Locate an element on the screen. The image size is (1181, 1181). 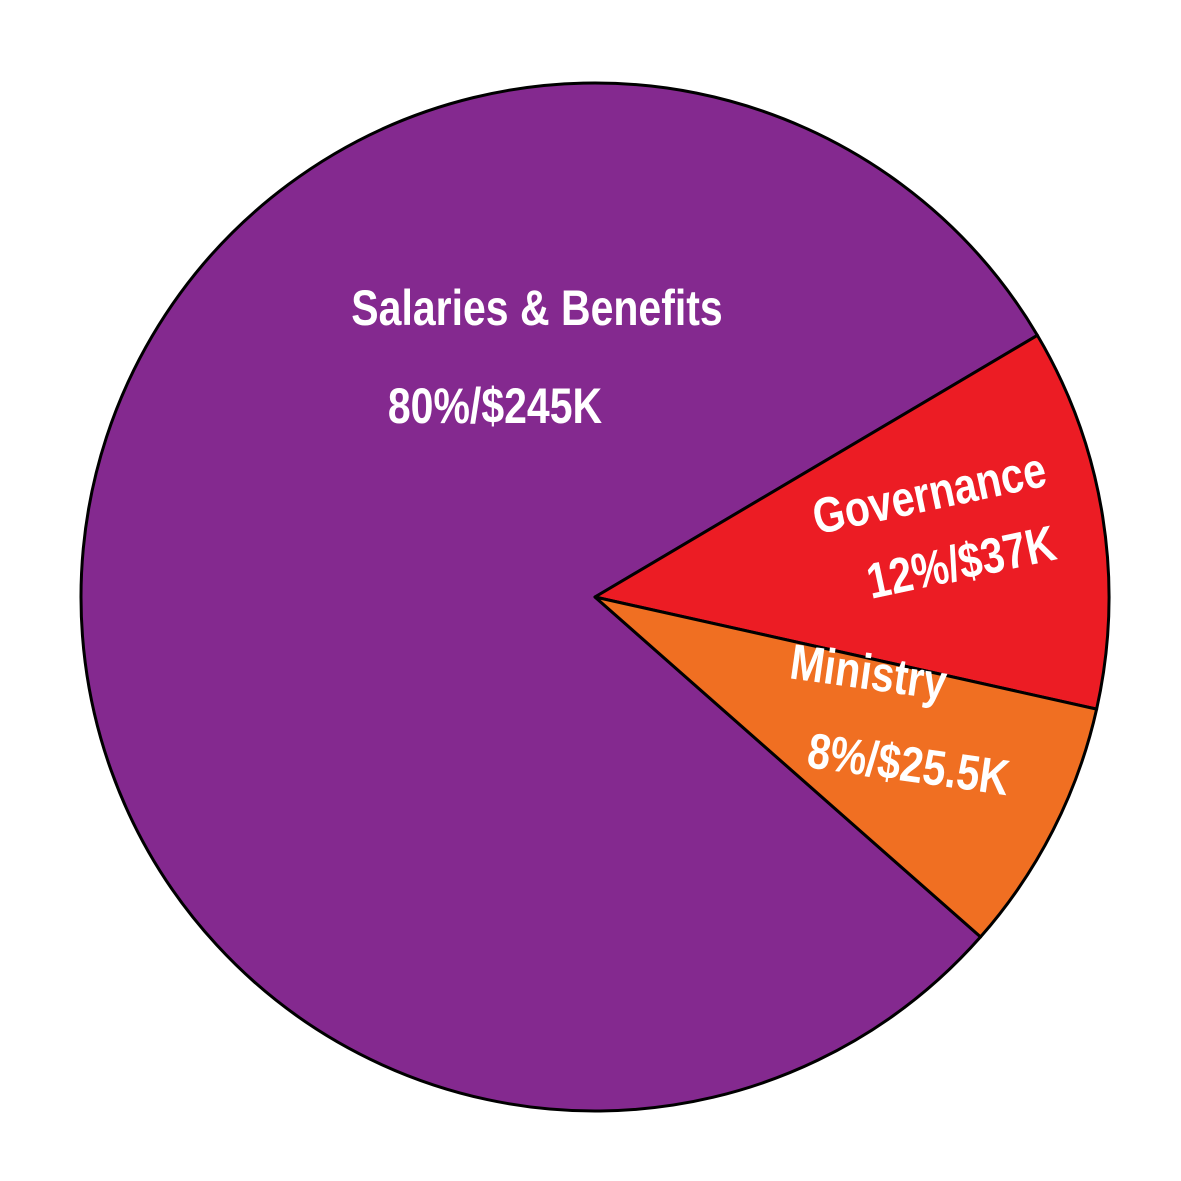
slice-label: Salaries & Benefits is located at coordinates (536, 308).